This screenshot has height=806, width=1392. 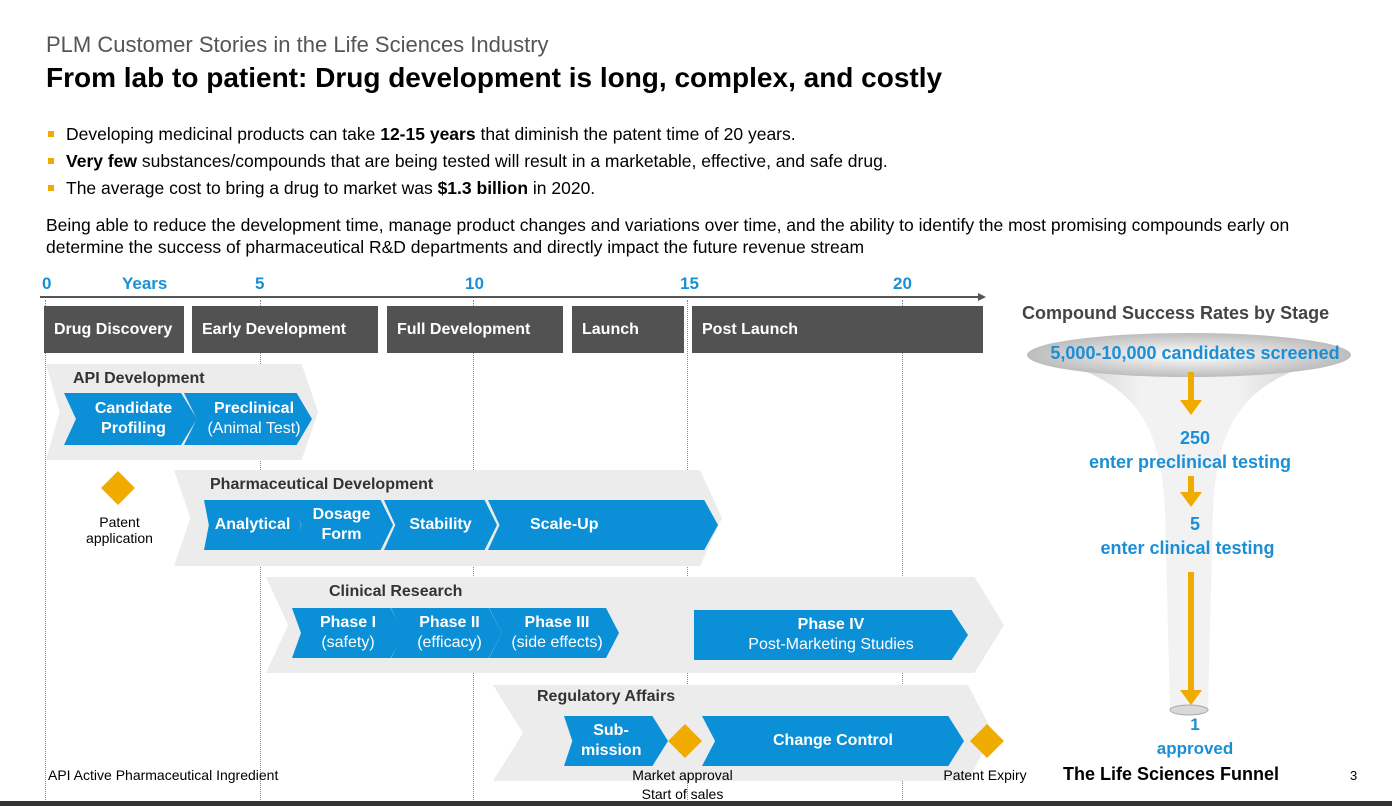 I want to click on phase-2-step: Phase II (efficacy), so click(x=446, y=633).